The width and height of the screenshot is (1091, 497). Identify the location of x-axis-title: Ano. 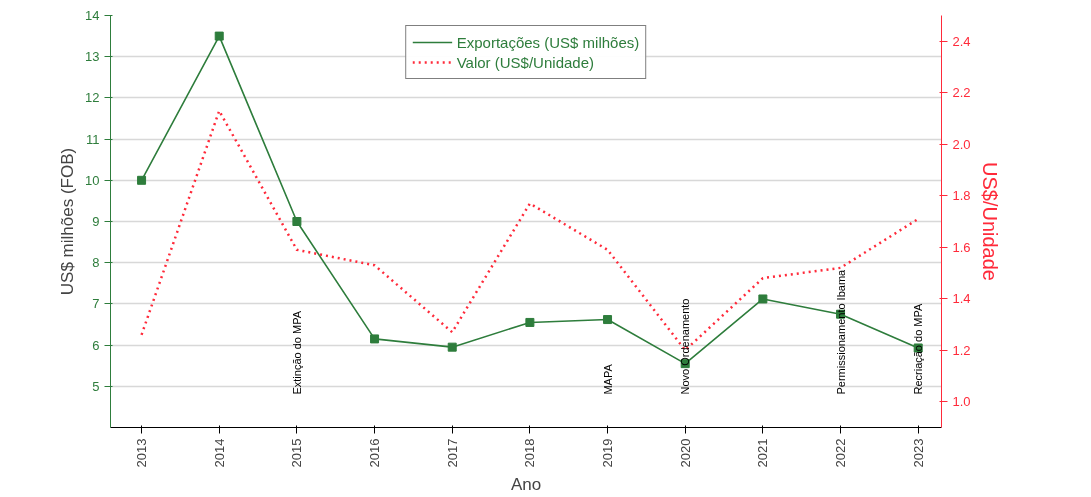
(526, 485).